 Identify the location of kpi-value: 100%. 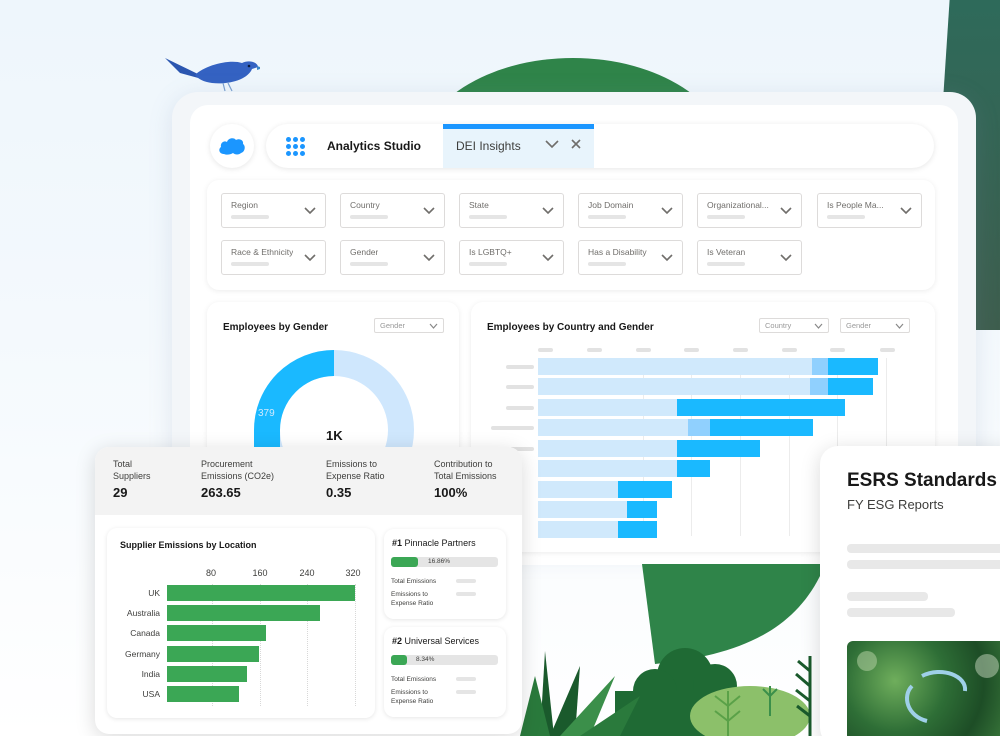
(451, 492).